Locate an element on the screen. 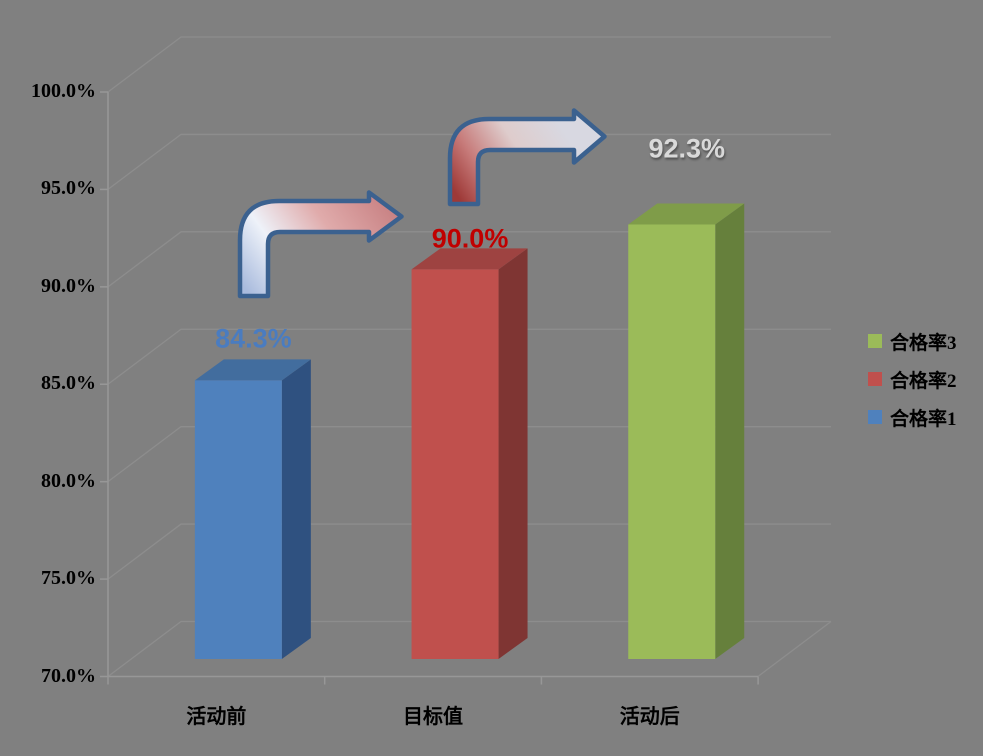  y-axis-tick-label: 80.0% is located at coordinates (68, 480).